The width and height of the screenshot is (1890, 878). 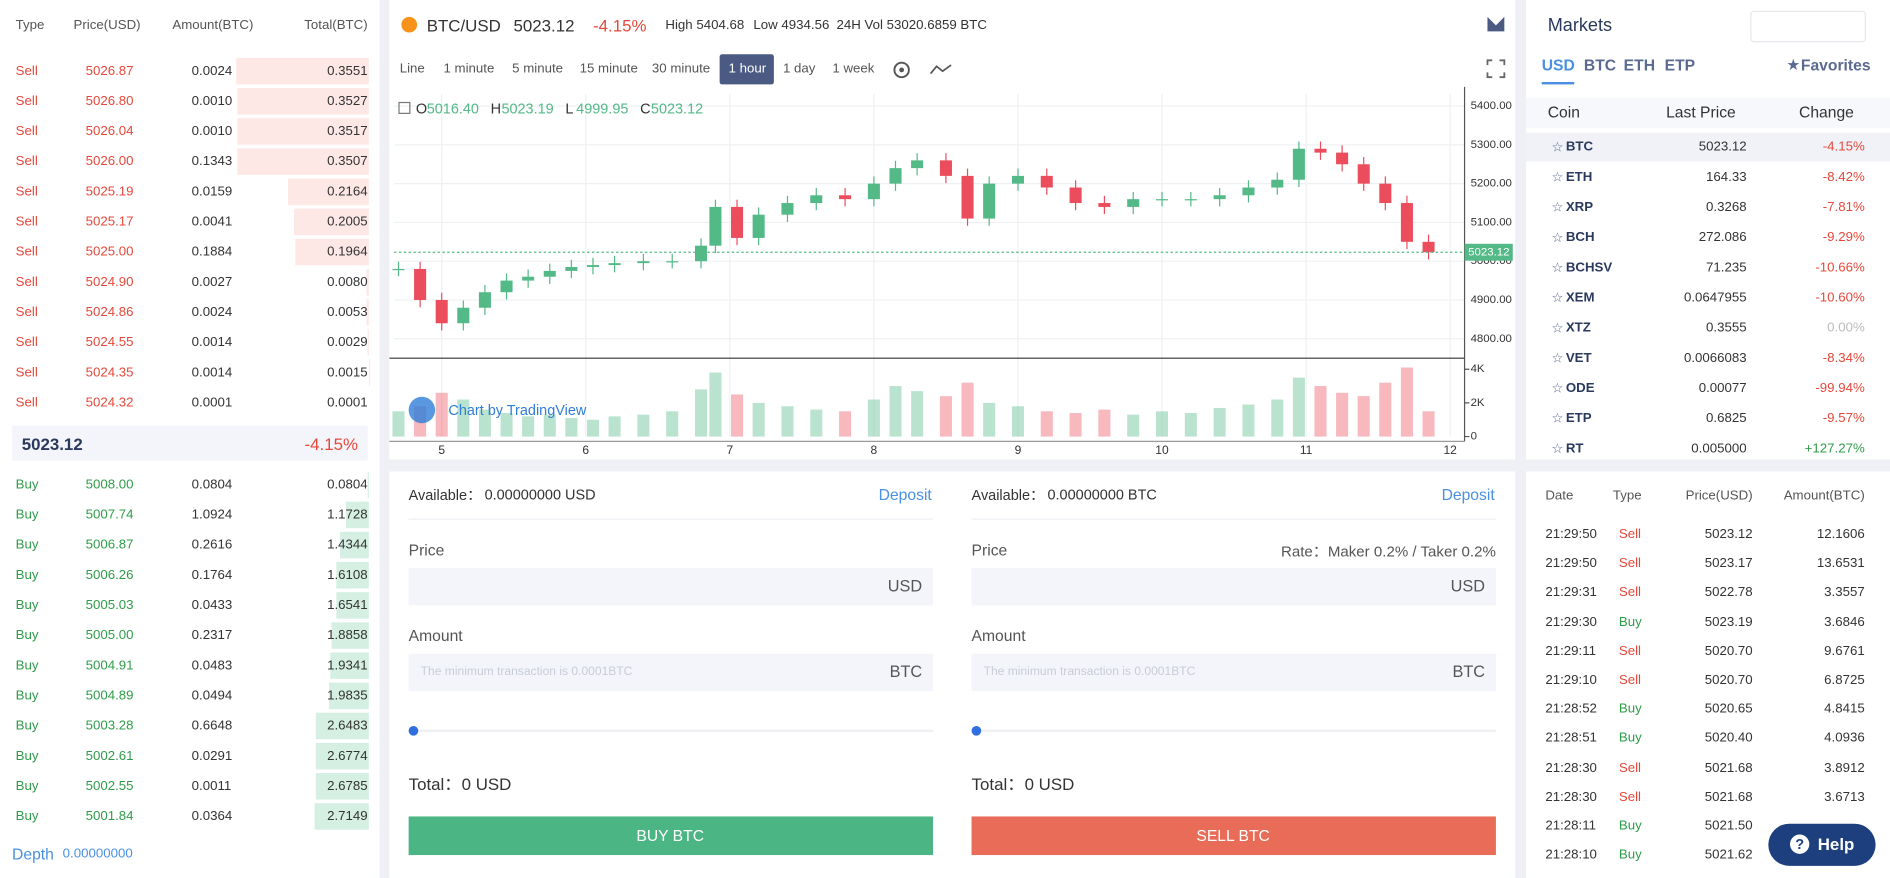 What do you see at coordinates (1719, 495) in the screenshot?
I see `trades-header: Price(USD)` at bounding box center [1719, 495].